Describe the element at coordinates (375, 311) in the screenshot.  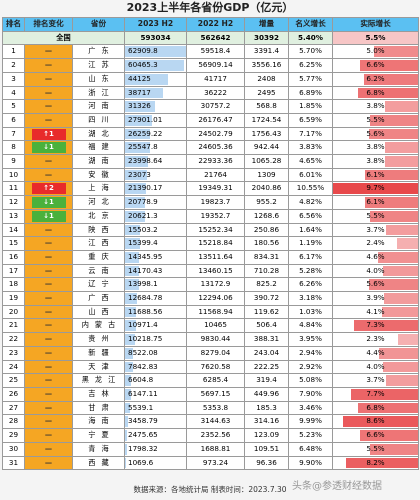
I see `real-growth-value: 4.1%` at that location.